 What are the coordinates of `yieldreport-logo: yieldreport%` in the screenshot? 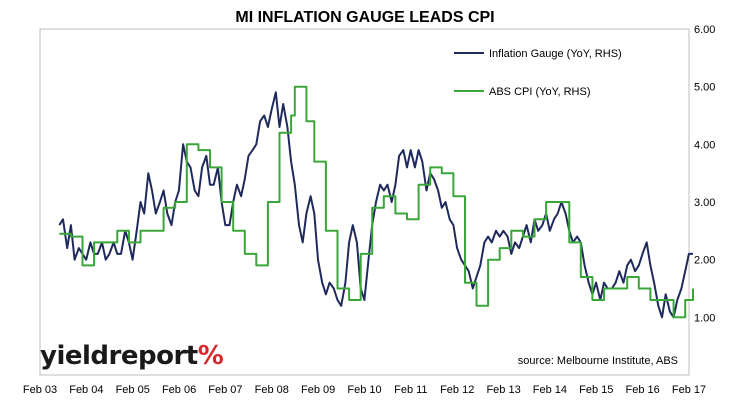 It's located at (132, 356).